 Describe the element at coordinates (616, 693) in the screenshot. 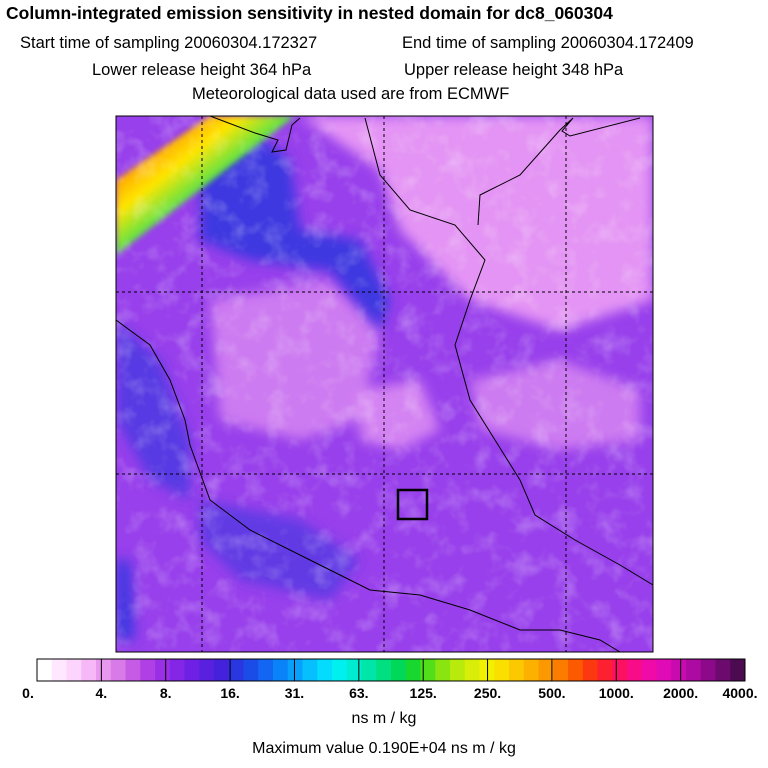

I see `colorbar-tick-label: 1000.` at that location.